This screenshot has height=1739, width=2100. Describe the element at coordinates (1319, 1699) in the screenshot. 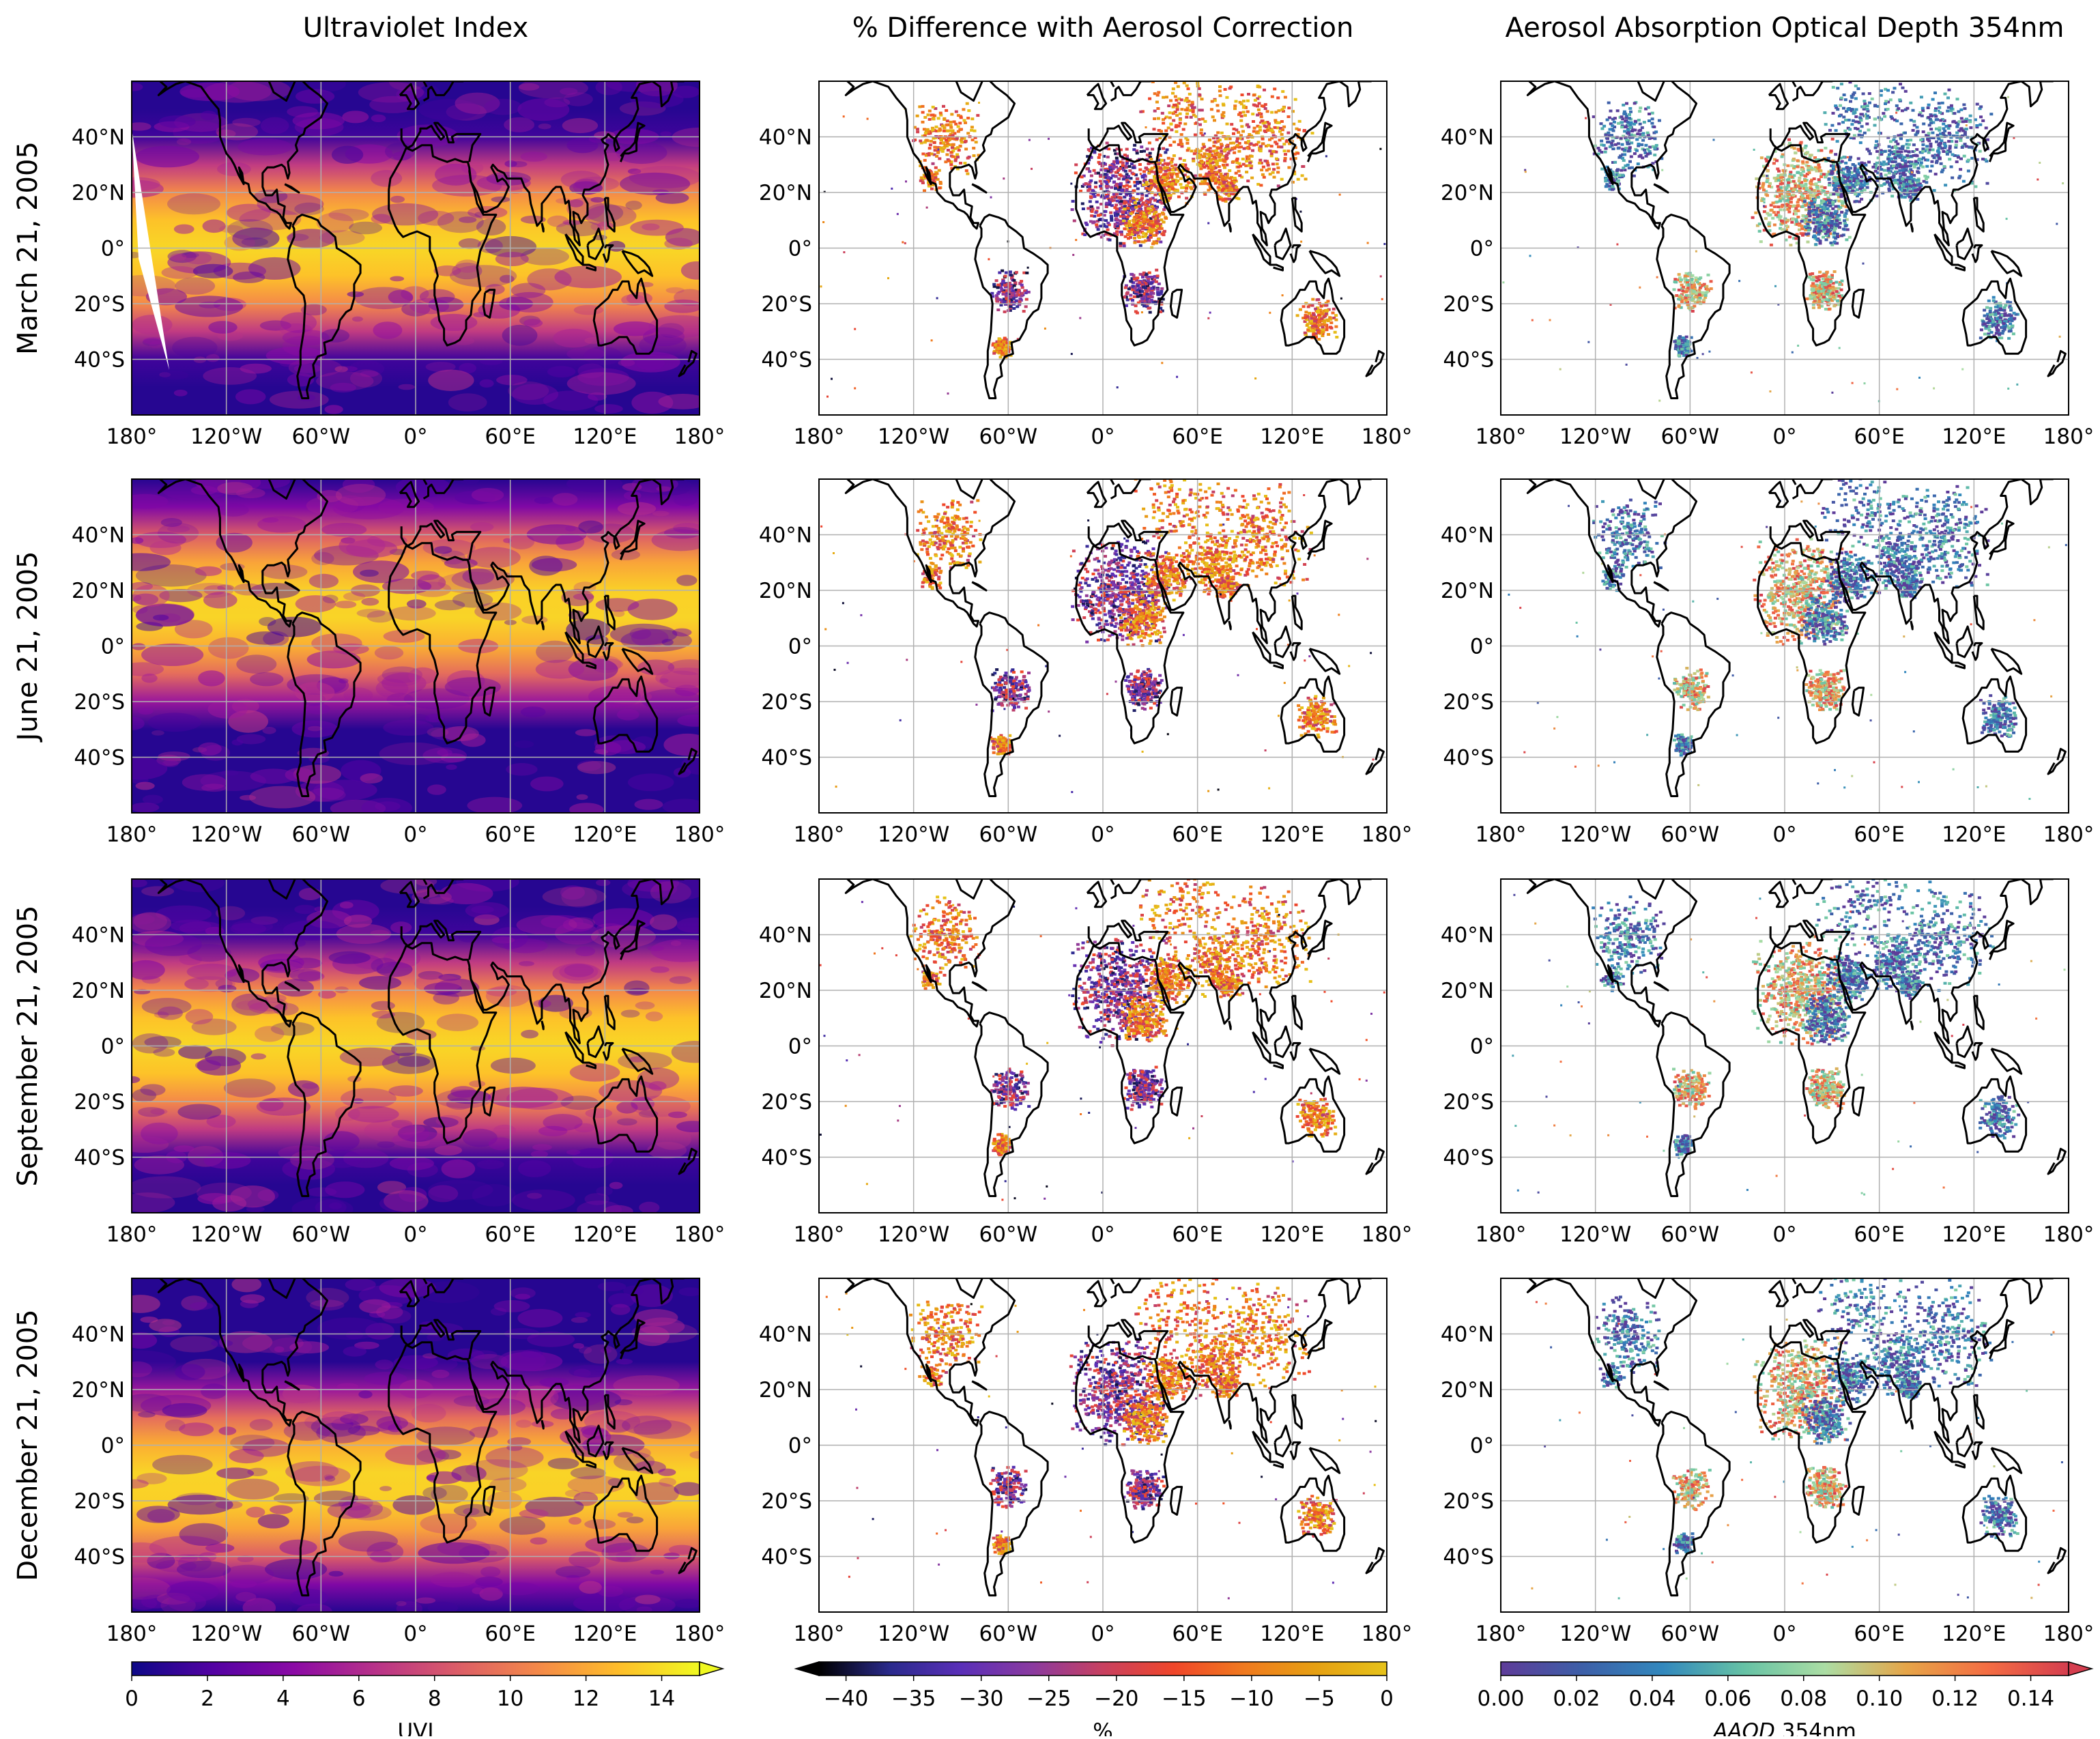

I see `colorbar-tick-label: −5` at that location.